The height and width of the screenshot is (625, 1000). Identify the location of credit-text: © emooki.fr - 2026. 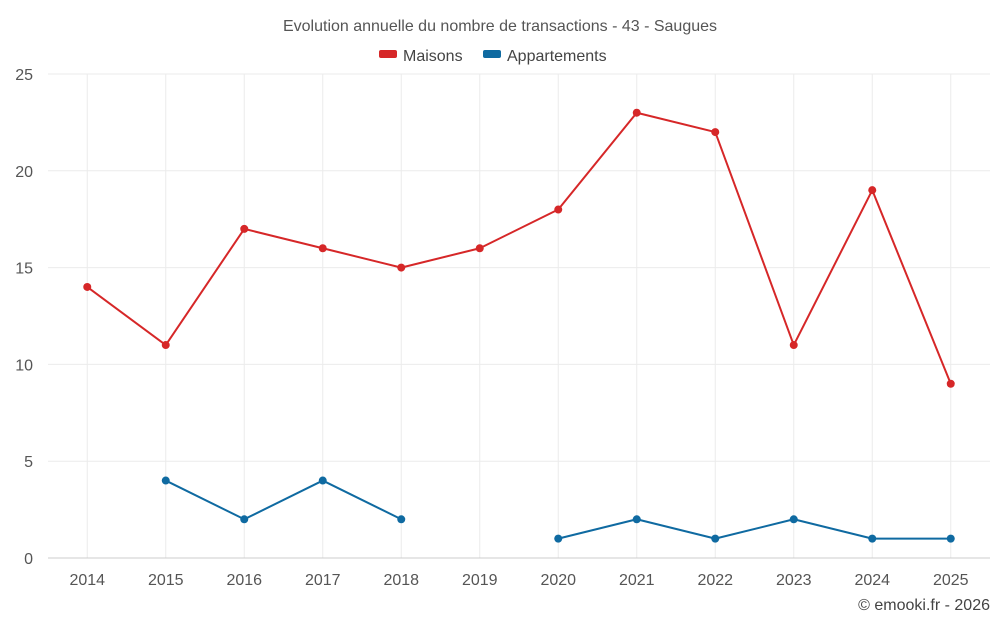
(924, 605).